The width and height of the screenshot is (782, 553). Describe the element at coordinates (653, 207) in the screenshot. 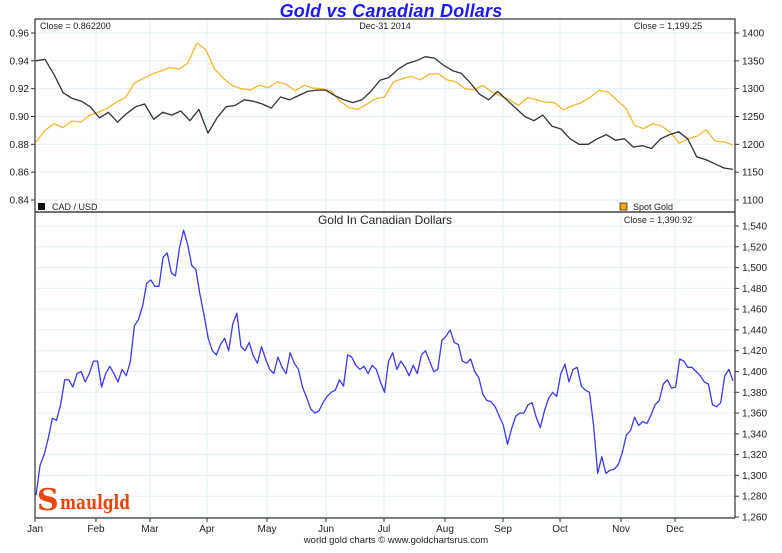

I see `gold-legend-label: Spot Gold` at that location.